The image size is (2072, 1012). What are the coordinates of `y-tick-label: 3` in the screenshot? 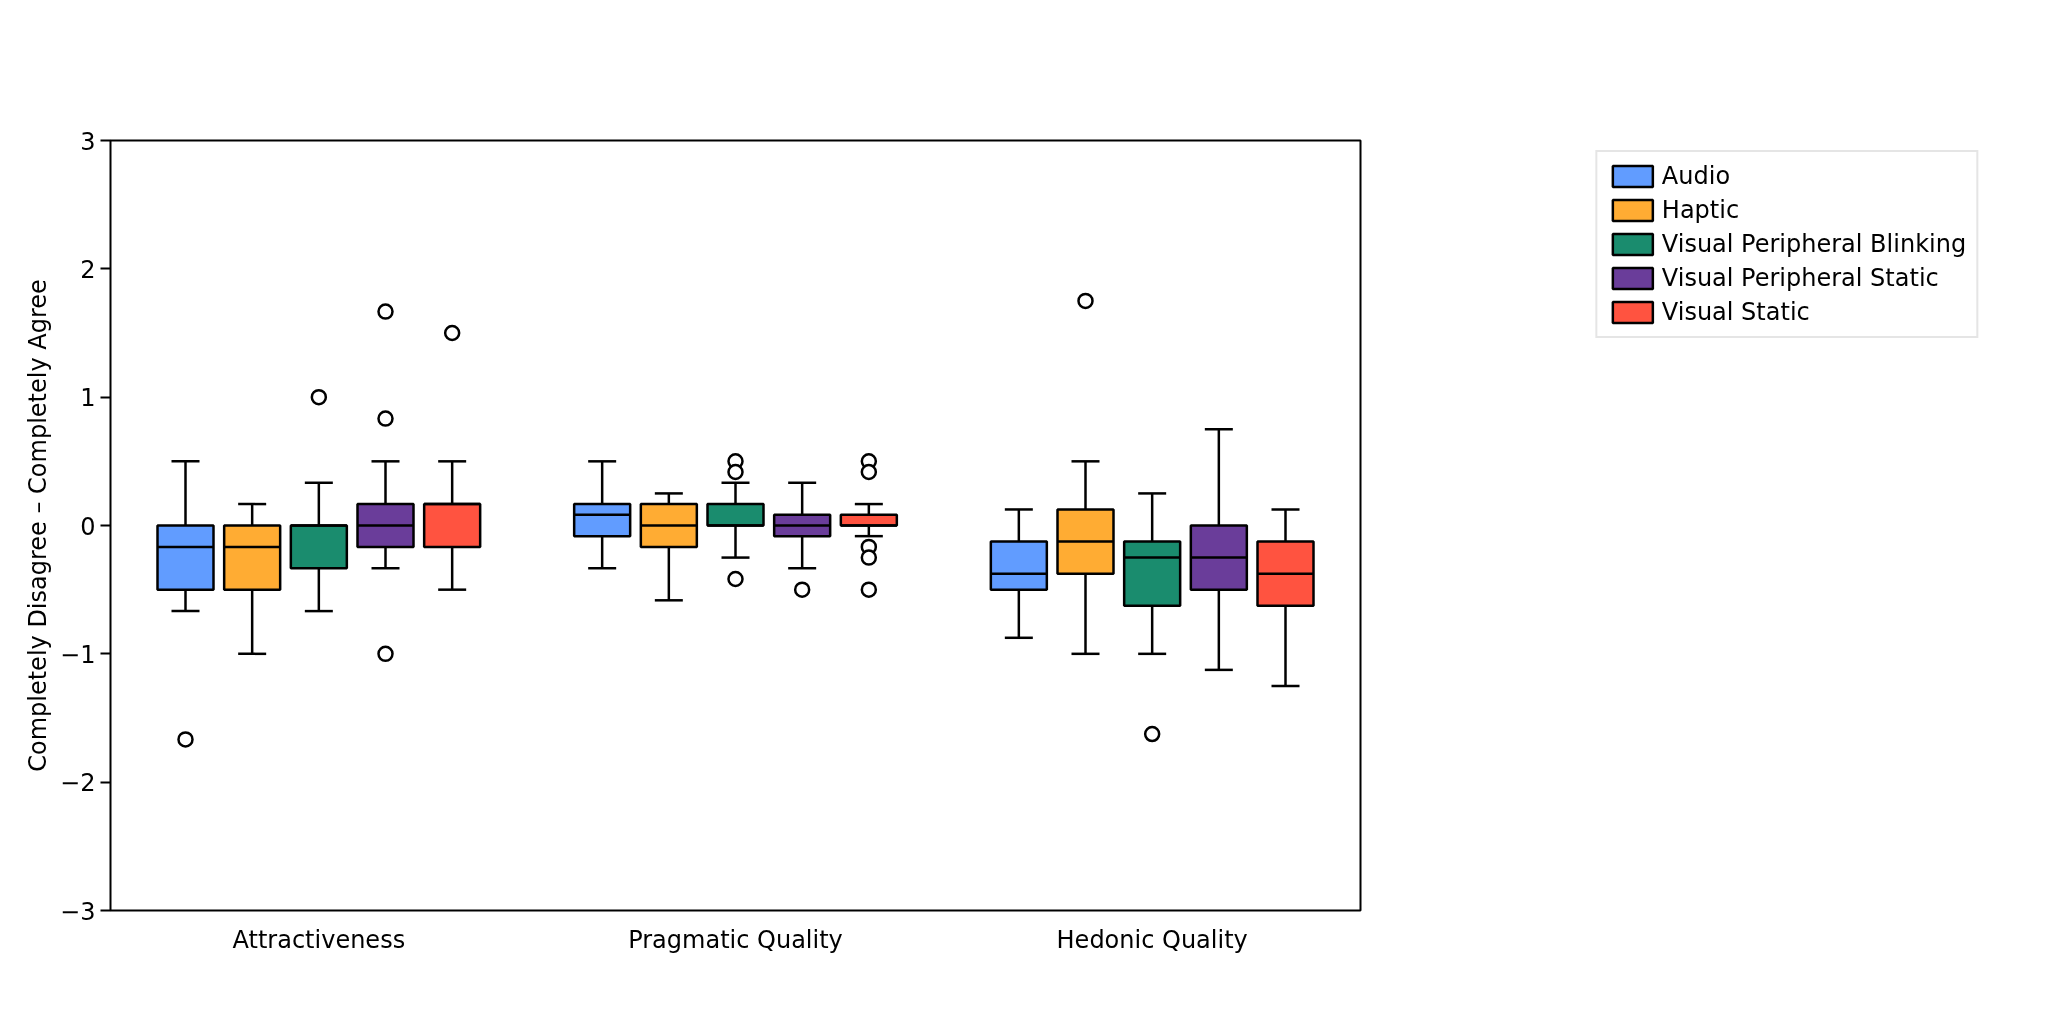 It's located at (88, 141).